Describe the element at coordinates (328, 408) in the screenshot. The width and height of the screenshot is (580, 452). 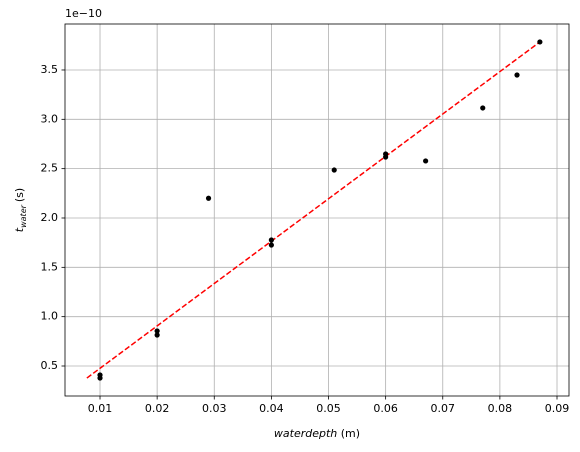
I see `x-tick-label: 0.05` at that location.